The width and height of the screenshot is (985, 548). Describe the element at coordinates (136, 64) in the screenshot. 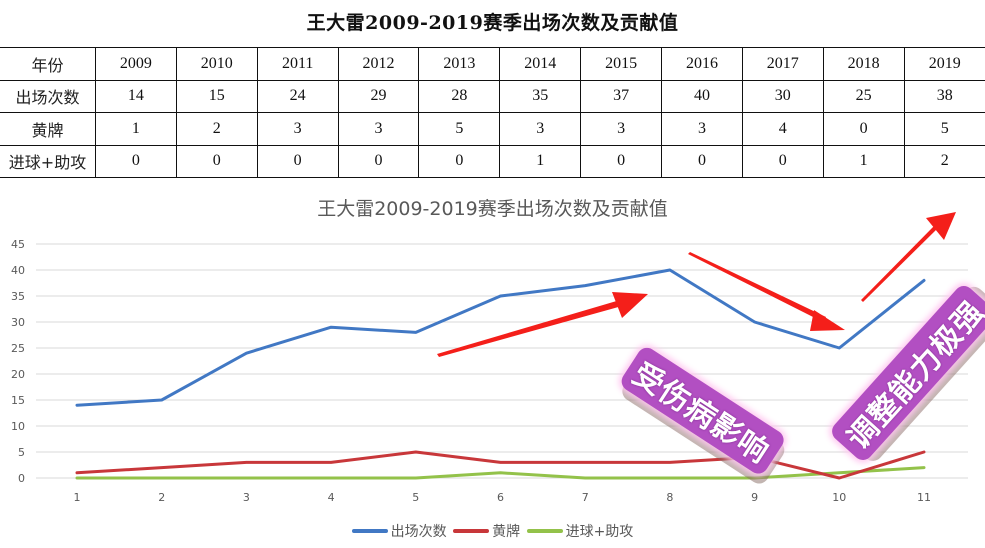

I see `year-cell: 2009` at that location.